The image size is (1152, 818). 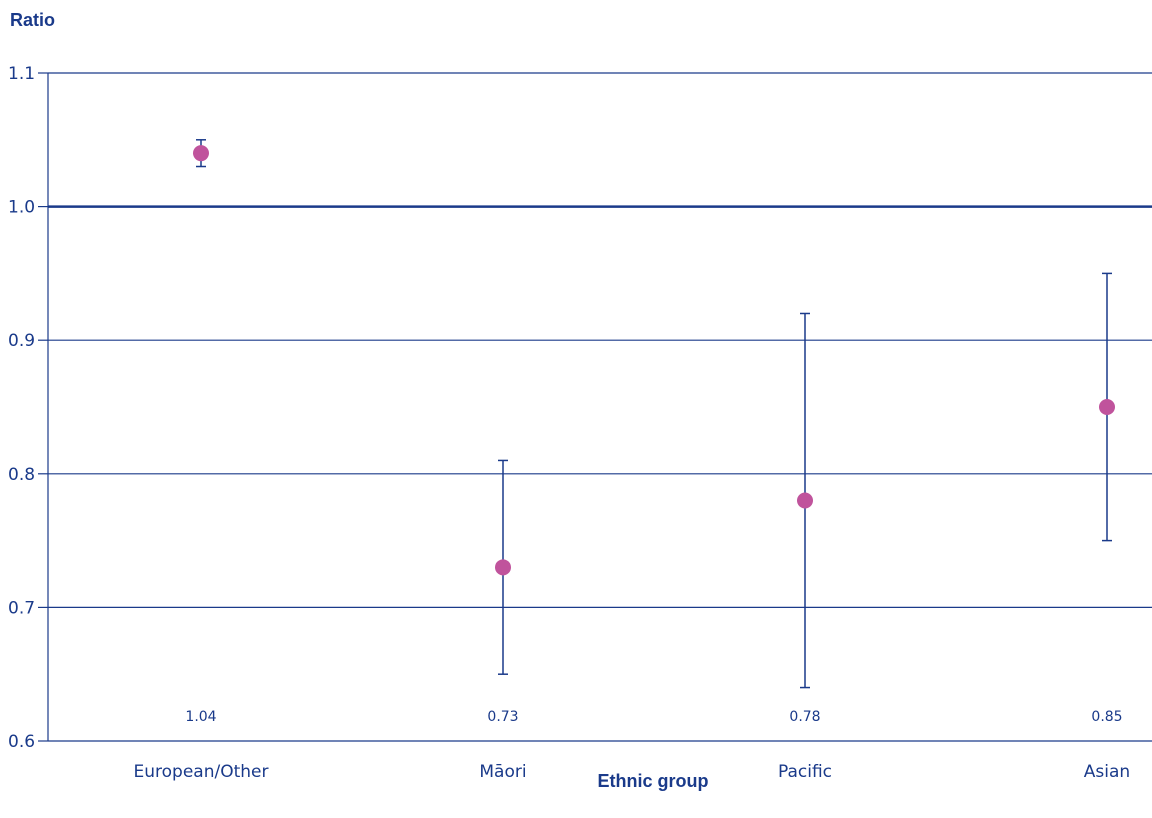 What do you see at coordinates (200, 717) in the screenshot?
I see `data-label: 1.04` at bounding box center [200, 717].